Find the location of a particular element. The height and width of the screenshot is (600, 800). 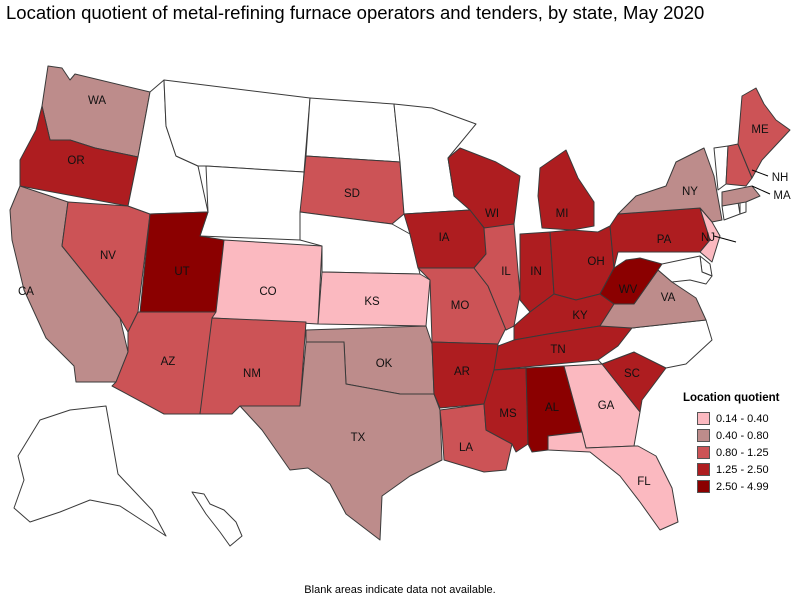

state-label-or: OR is located at coordinates (75, 161).